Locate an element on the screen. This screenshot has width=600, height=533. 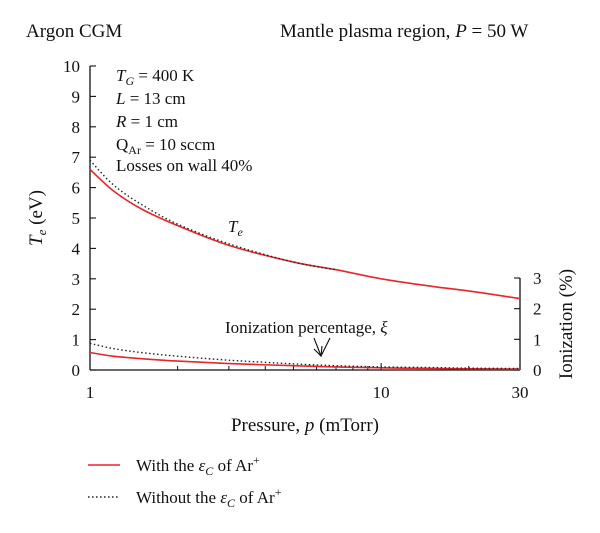
y-left-tick-label: 0 is located at coordinates (76, 370).